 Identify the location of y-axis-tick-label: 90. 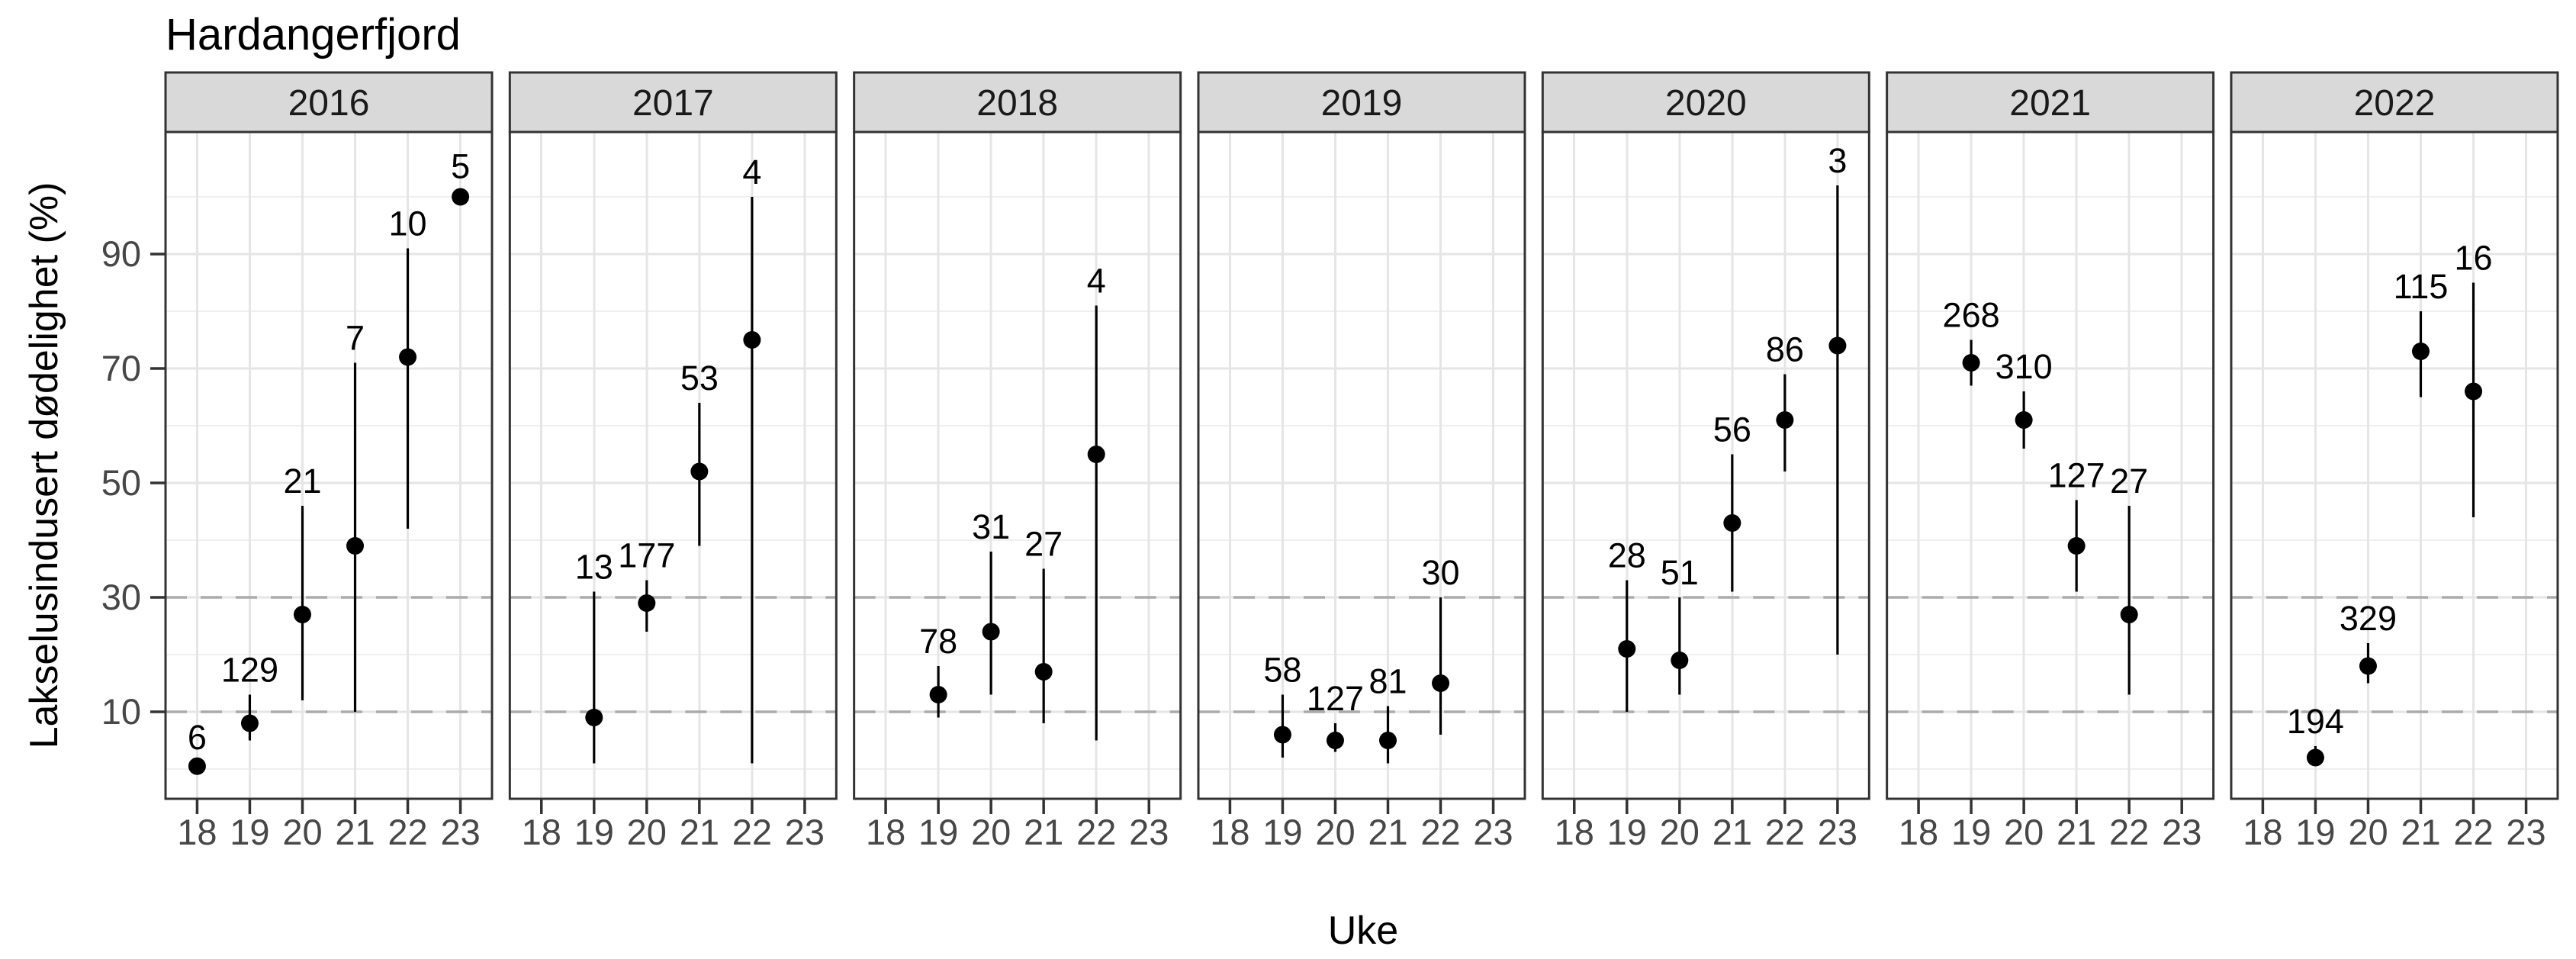
(121, 253).